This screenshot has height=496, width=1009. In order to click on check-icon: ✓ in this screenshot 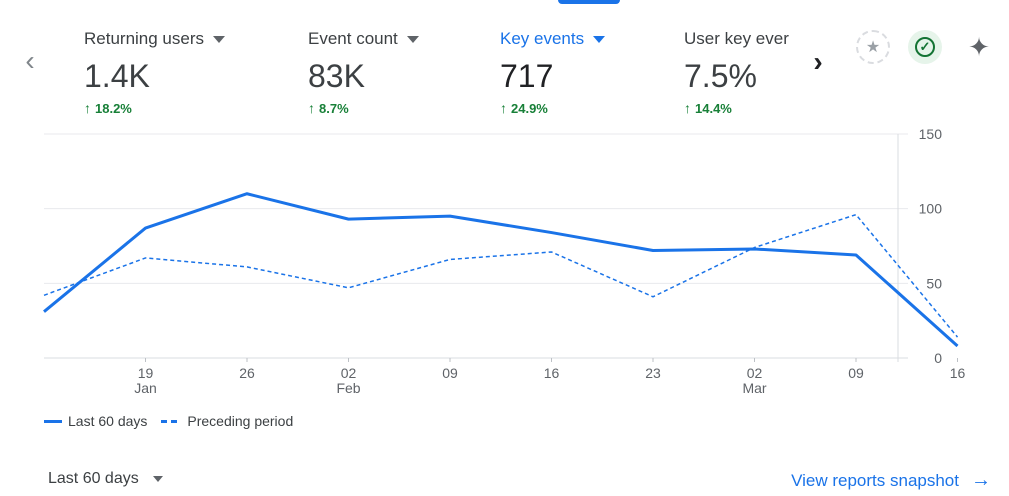, I will do `click(925, 47)`.